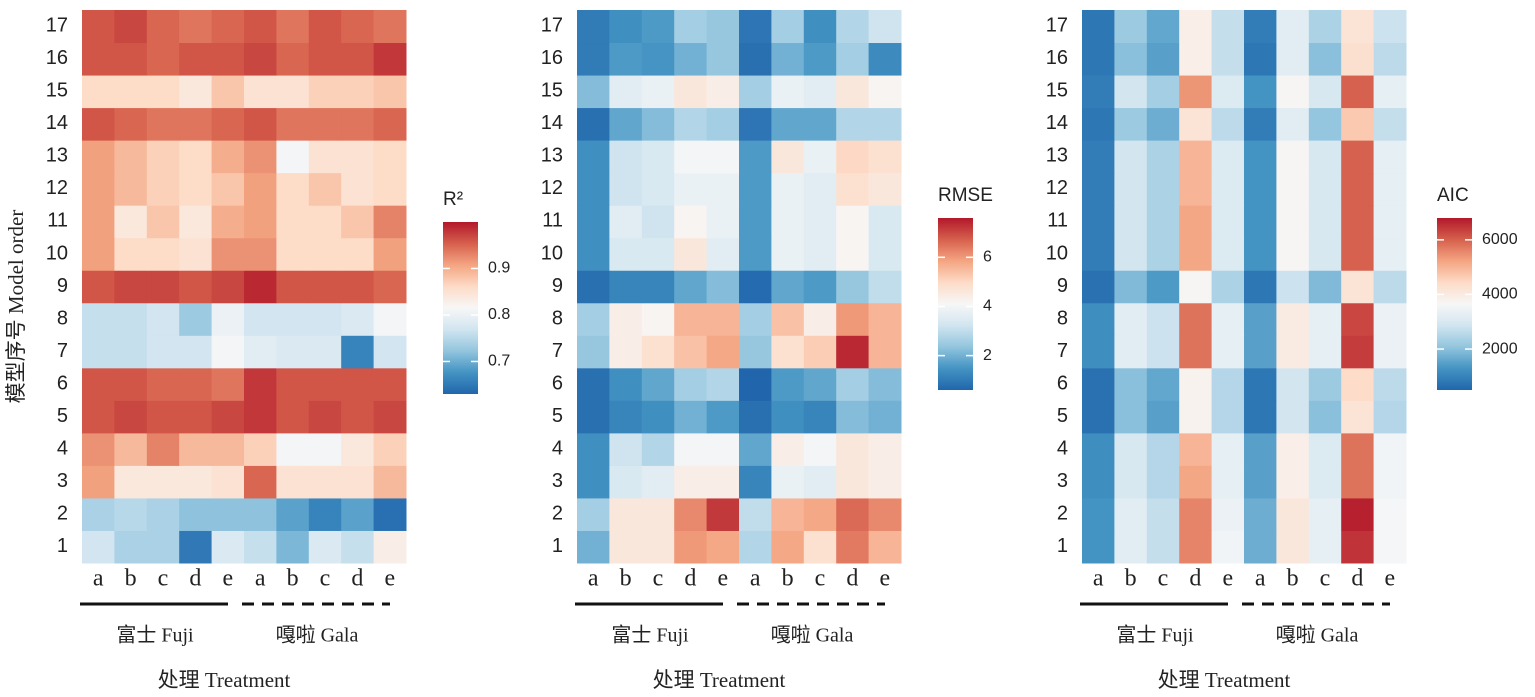  I want to click on x-axis-label: 处理 Treatment, so click(224, 680).